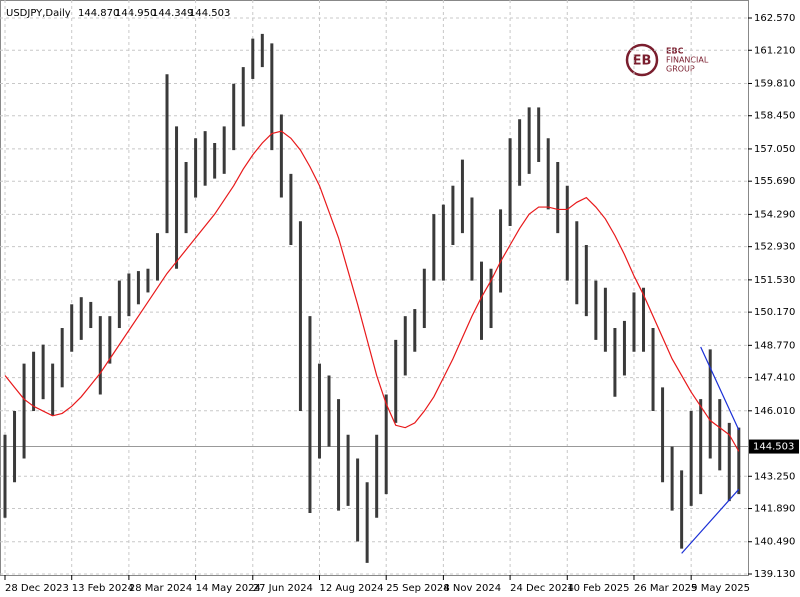 The height and width of the screenshot is (597, 800). Describe the element at coordinates (665, 588) in the screenshot. I see `x-tick-label: 26 Mar 2025` at that location.